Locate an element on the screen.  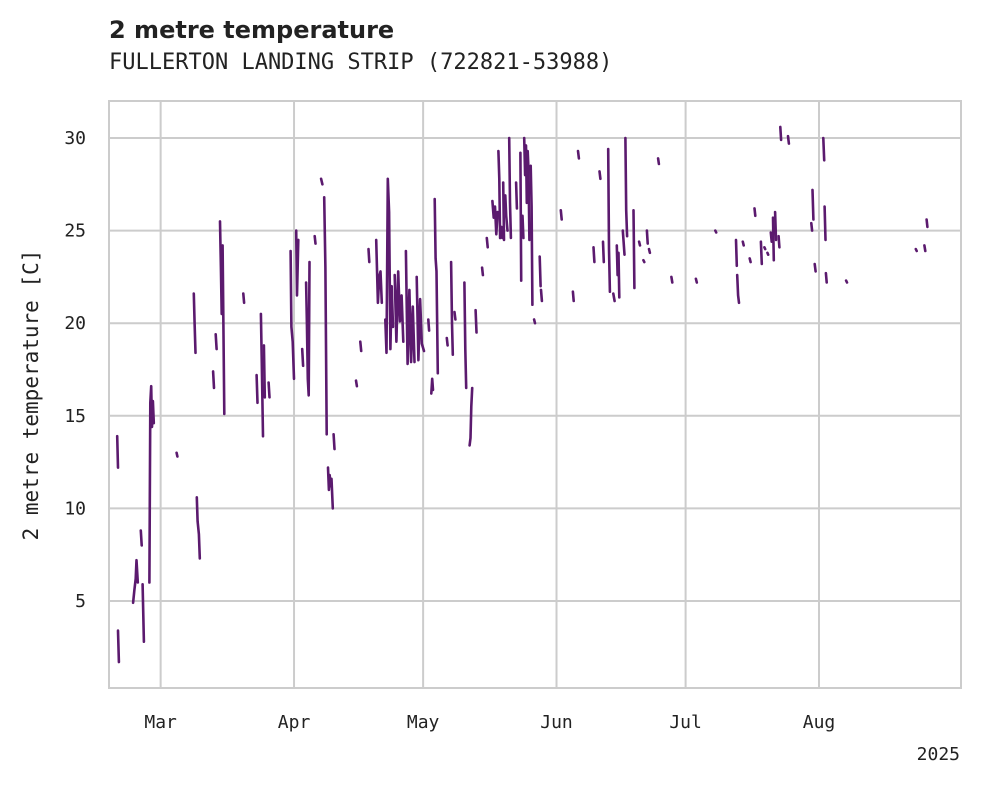
y-tick-label: 5 is located at coordinates (80, 601).